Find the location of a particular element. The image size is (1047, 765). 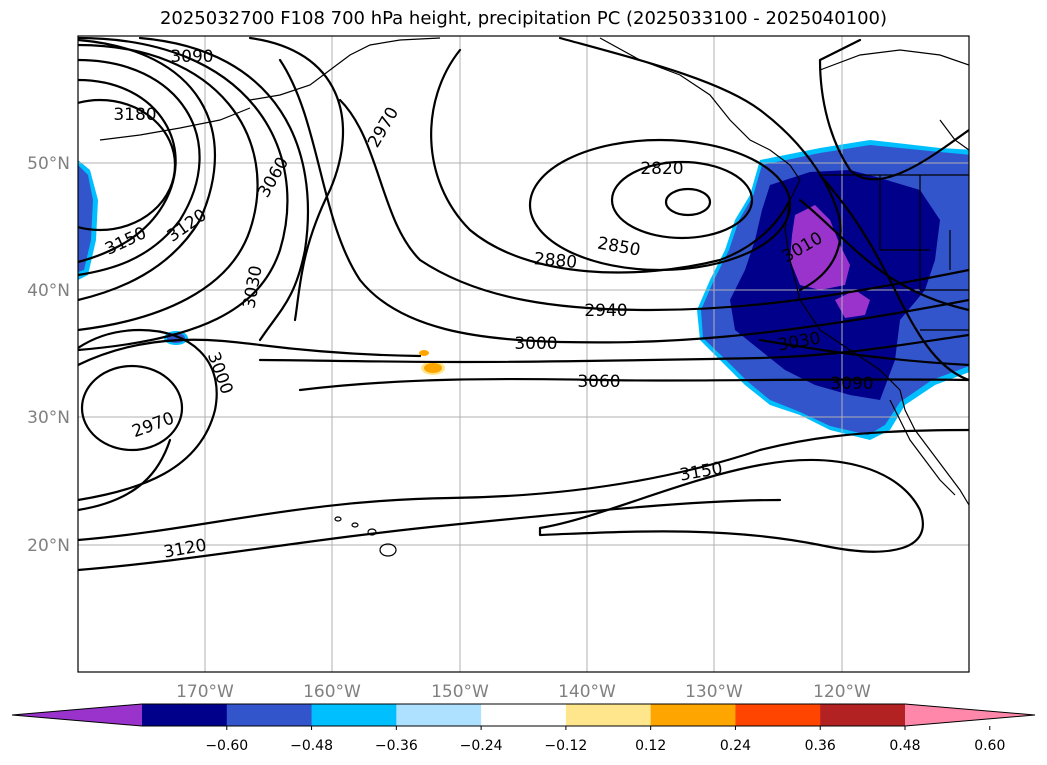

colorbar-extend-high is located at coordinates (970, 715).